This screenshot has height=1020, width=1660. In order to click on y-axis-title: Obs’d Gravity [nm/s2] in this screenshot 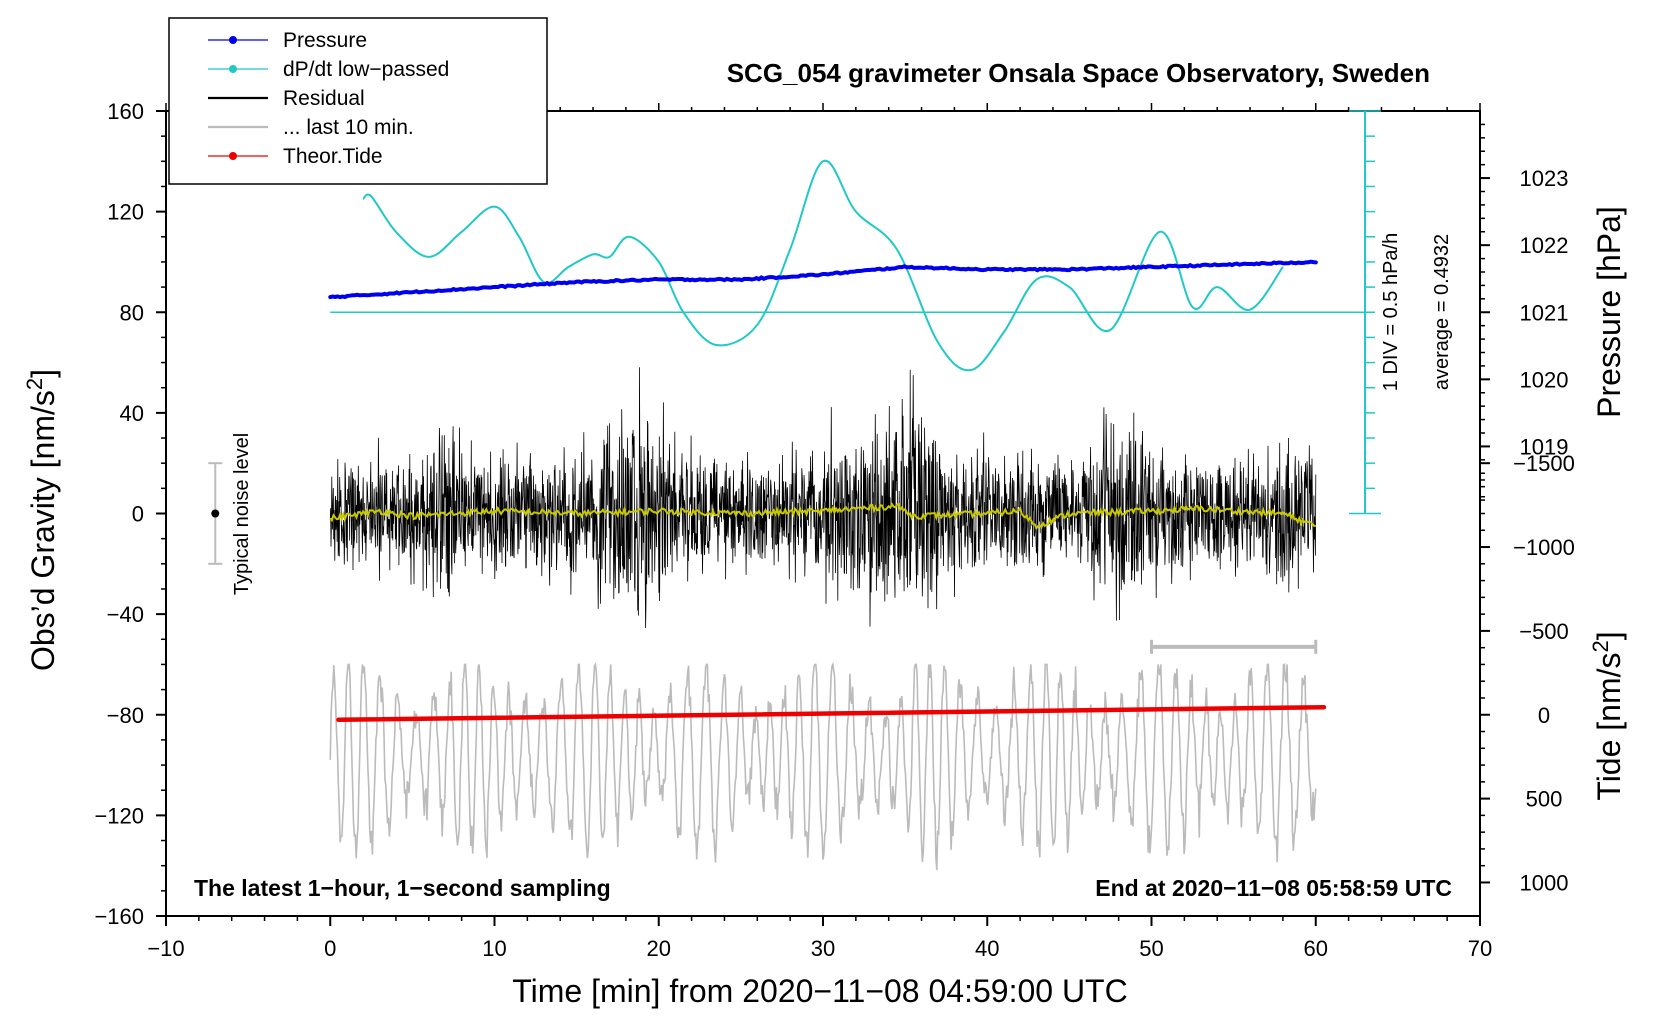, I will do `click(41, 520)`.